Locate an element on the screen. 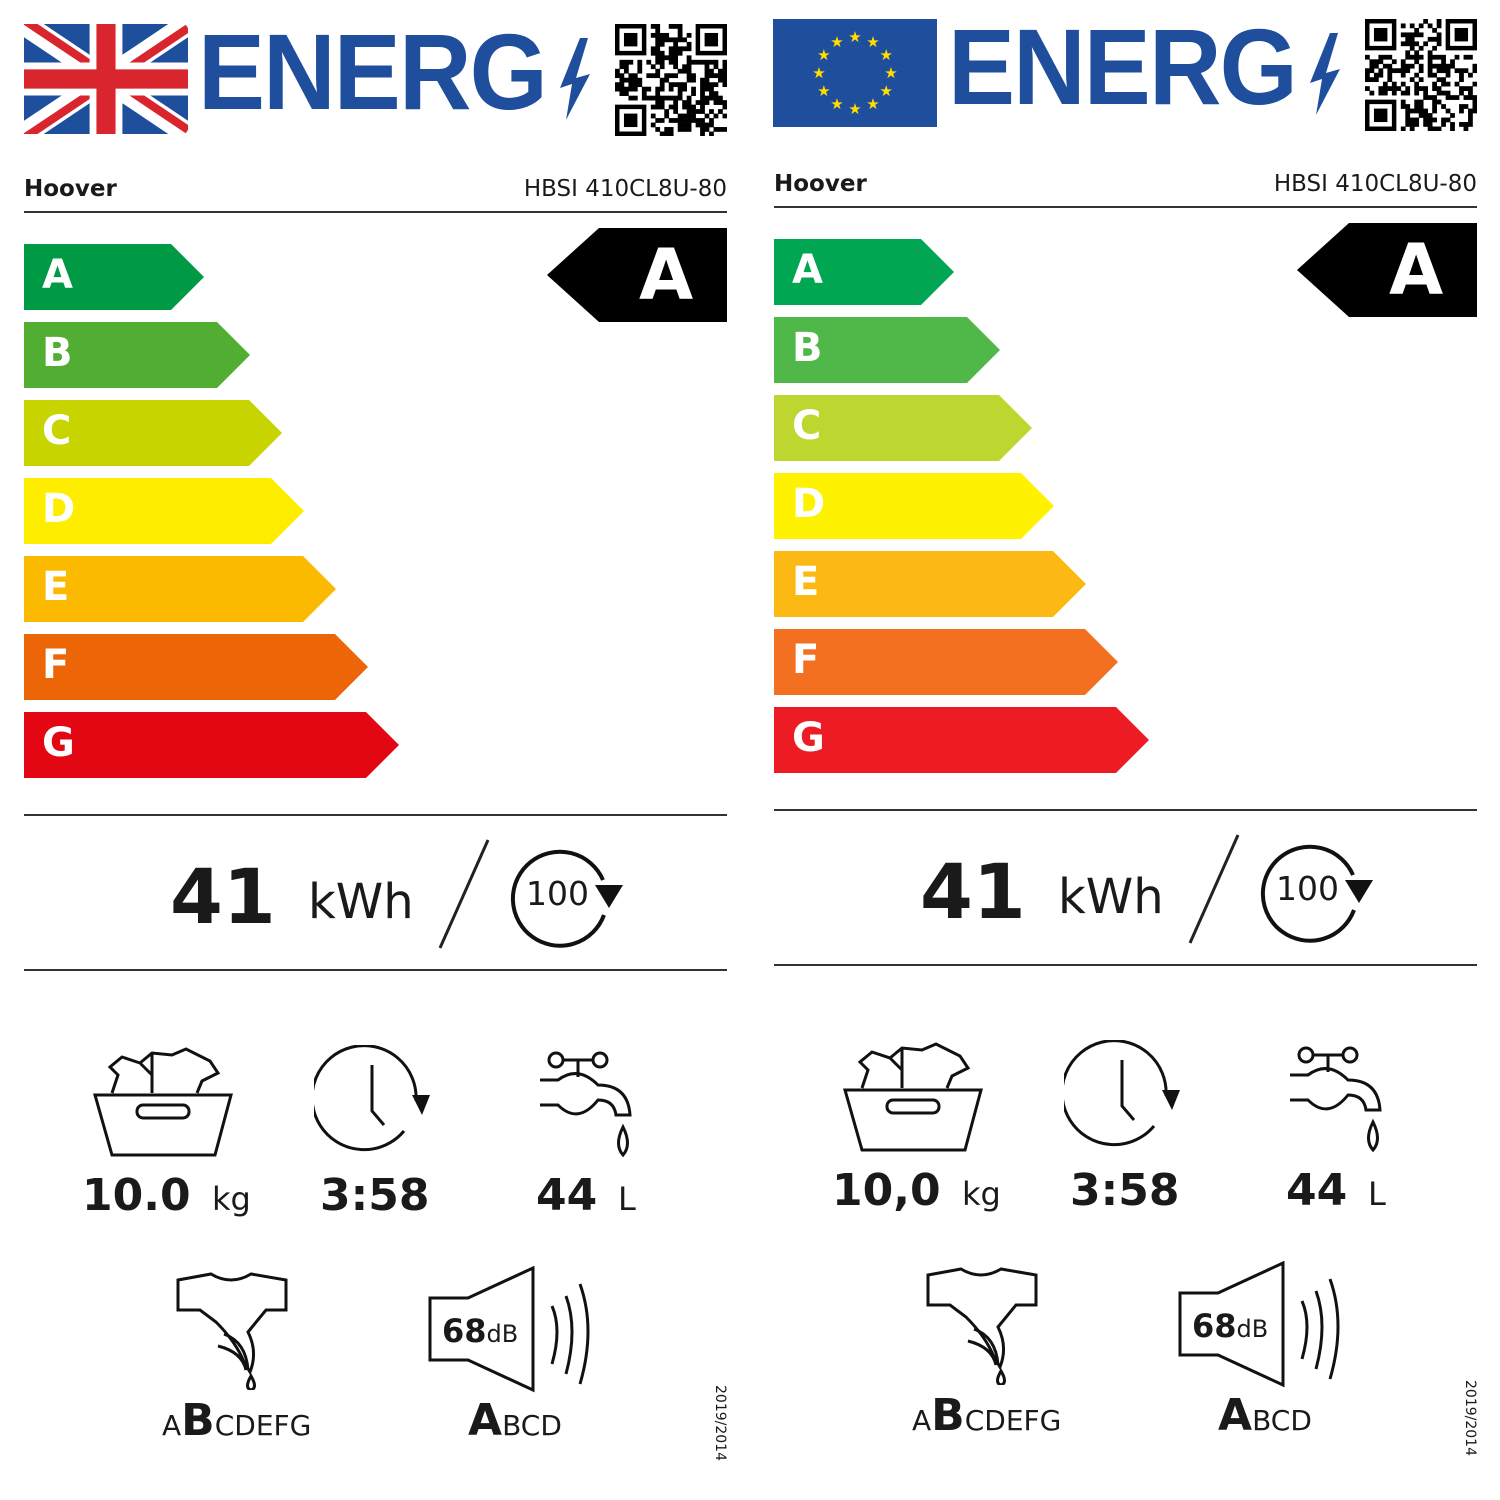 This screenshot has height=1500, width=1500. lightning-icon is located at coordinates (1325, 74).